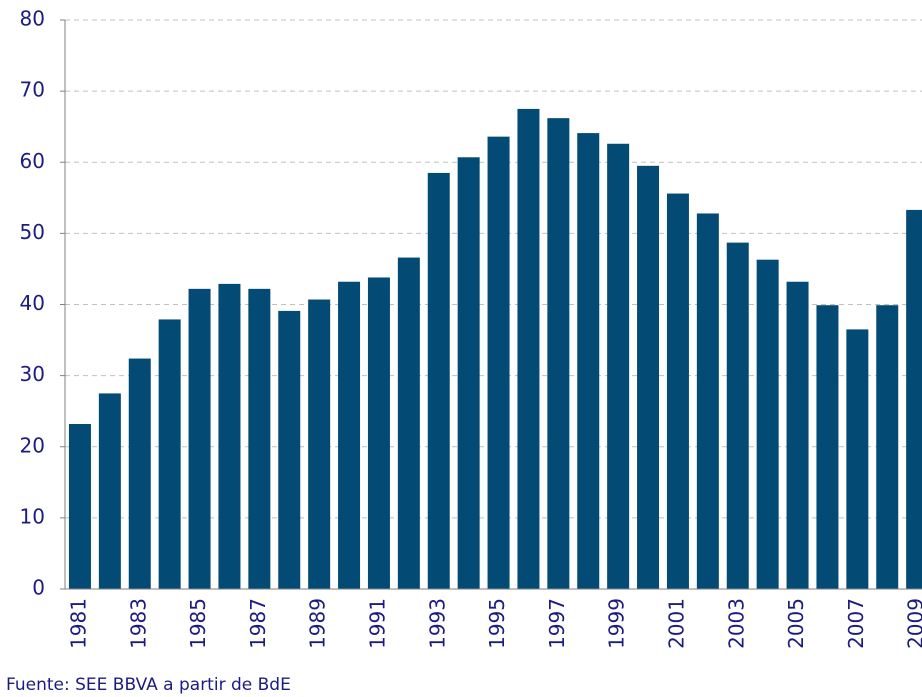 This screenshot has height=697, width=922. I want to click on source-note: Fuente: SEE BBVA a partir de BdE, so click(148, 685).